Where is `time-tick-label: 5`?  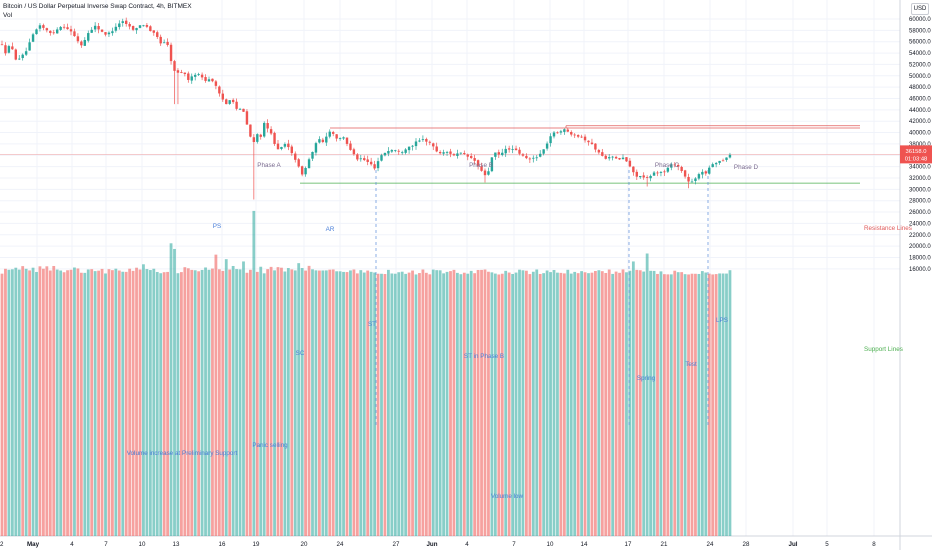 time-tick-label: 5 is located at coordinates (827, 544).